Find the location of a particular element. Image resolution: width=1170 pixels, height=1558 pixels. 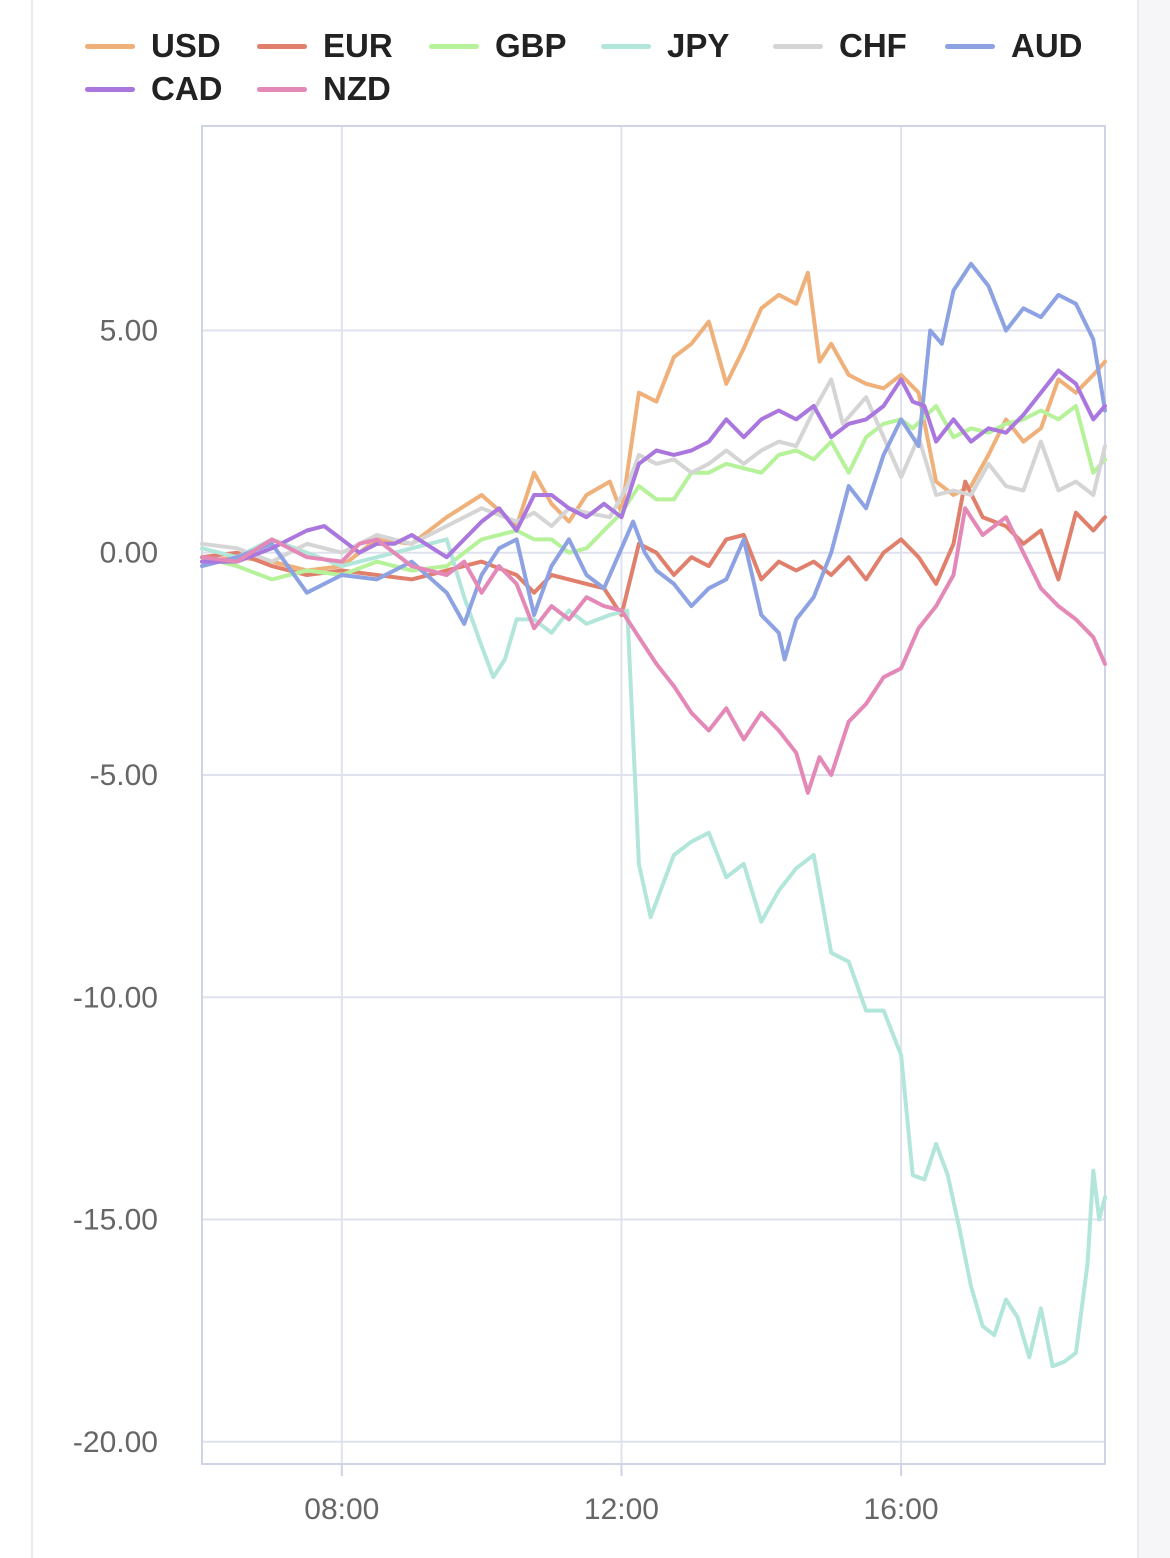

frame-border-left is located at coordinates (32, 779).